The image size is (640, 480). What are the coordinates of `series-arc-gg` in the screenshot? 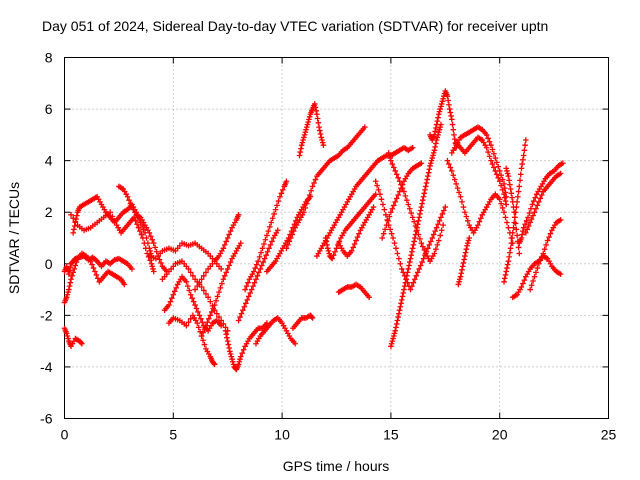 It's located at (464, 261).